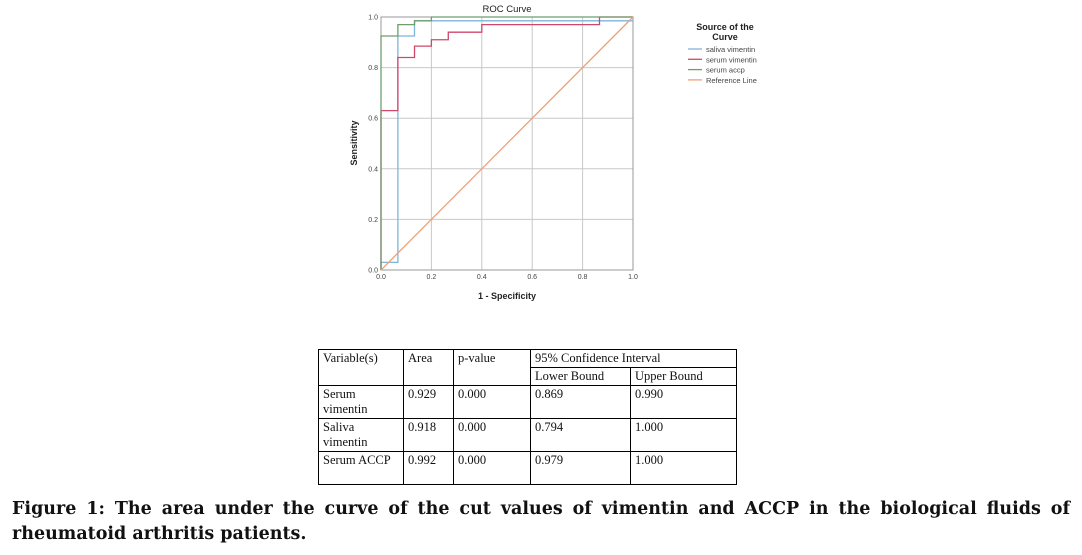 The image size is (1082, 555). I want to click on table-row: Serum vimentin 0.929 0.000 0.869 0.990, so click(527, 402).